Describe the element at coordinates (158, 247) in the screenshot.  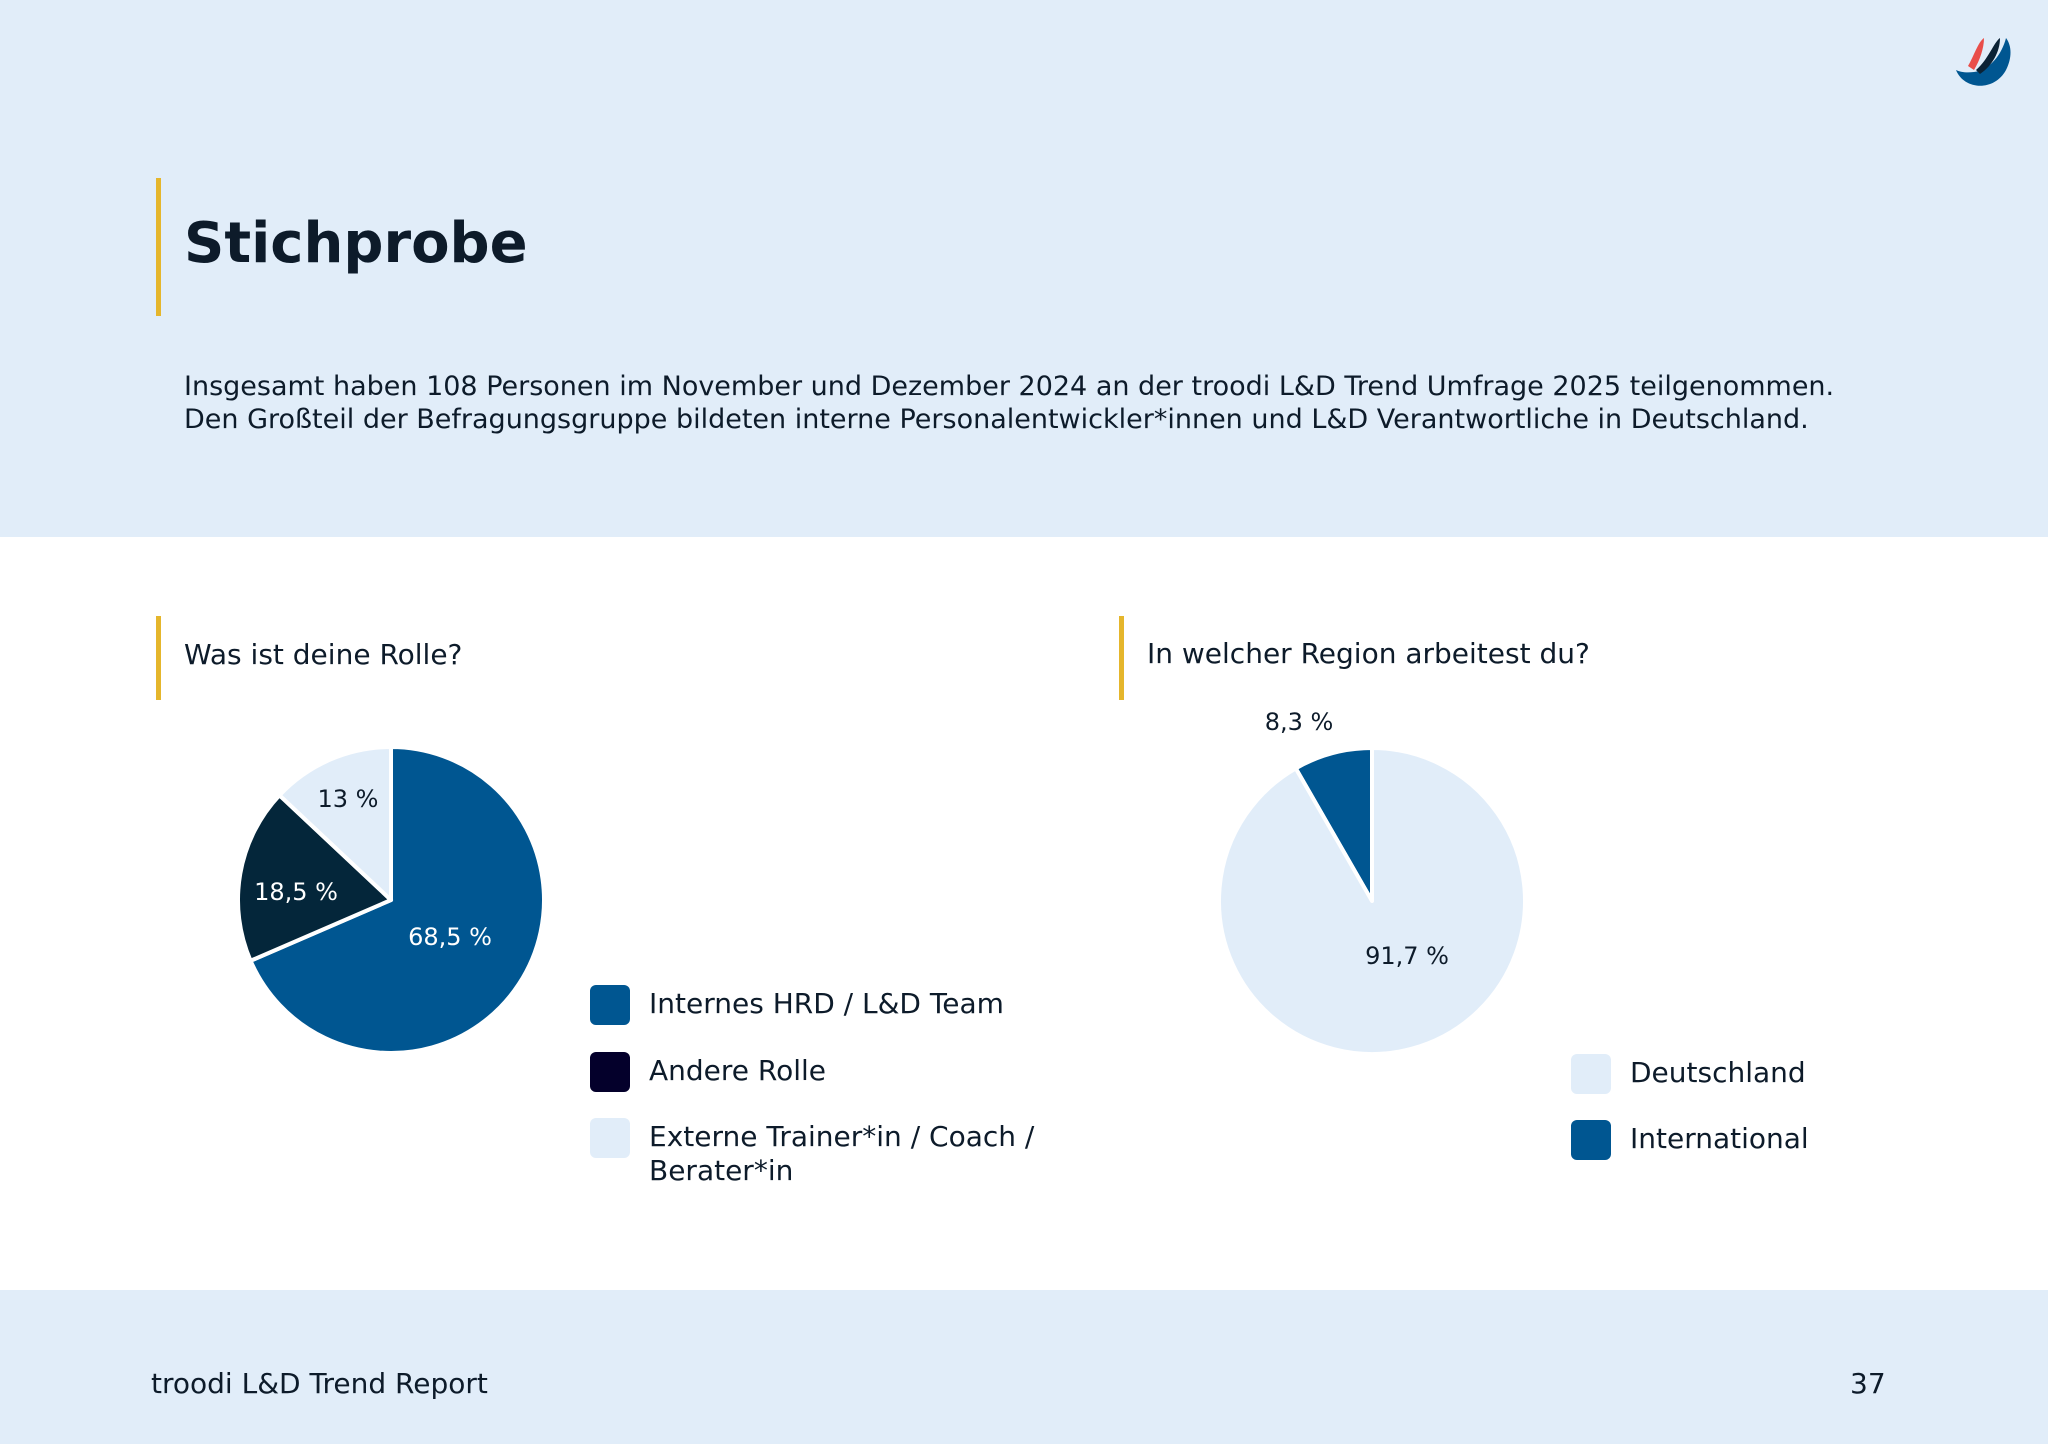
I see `title-accent-bar` at that location.